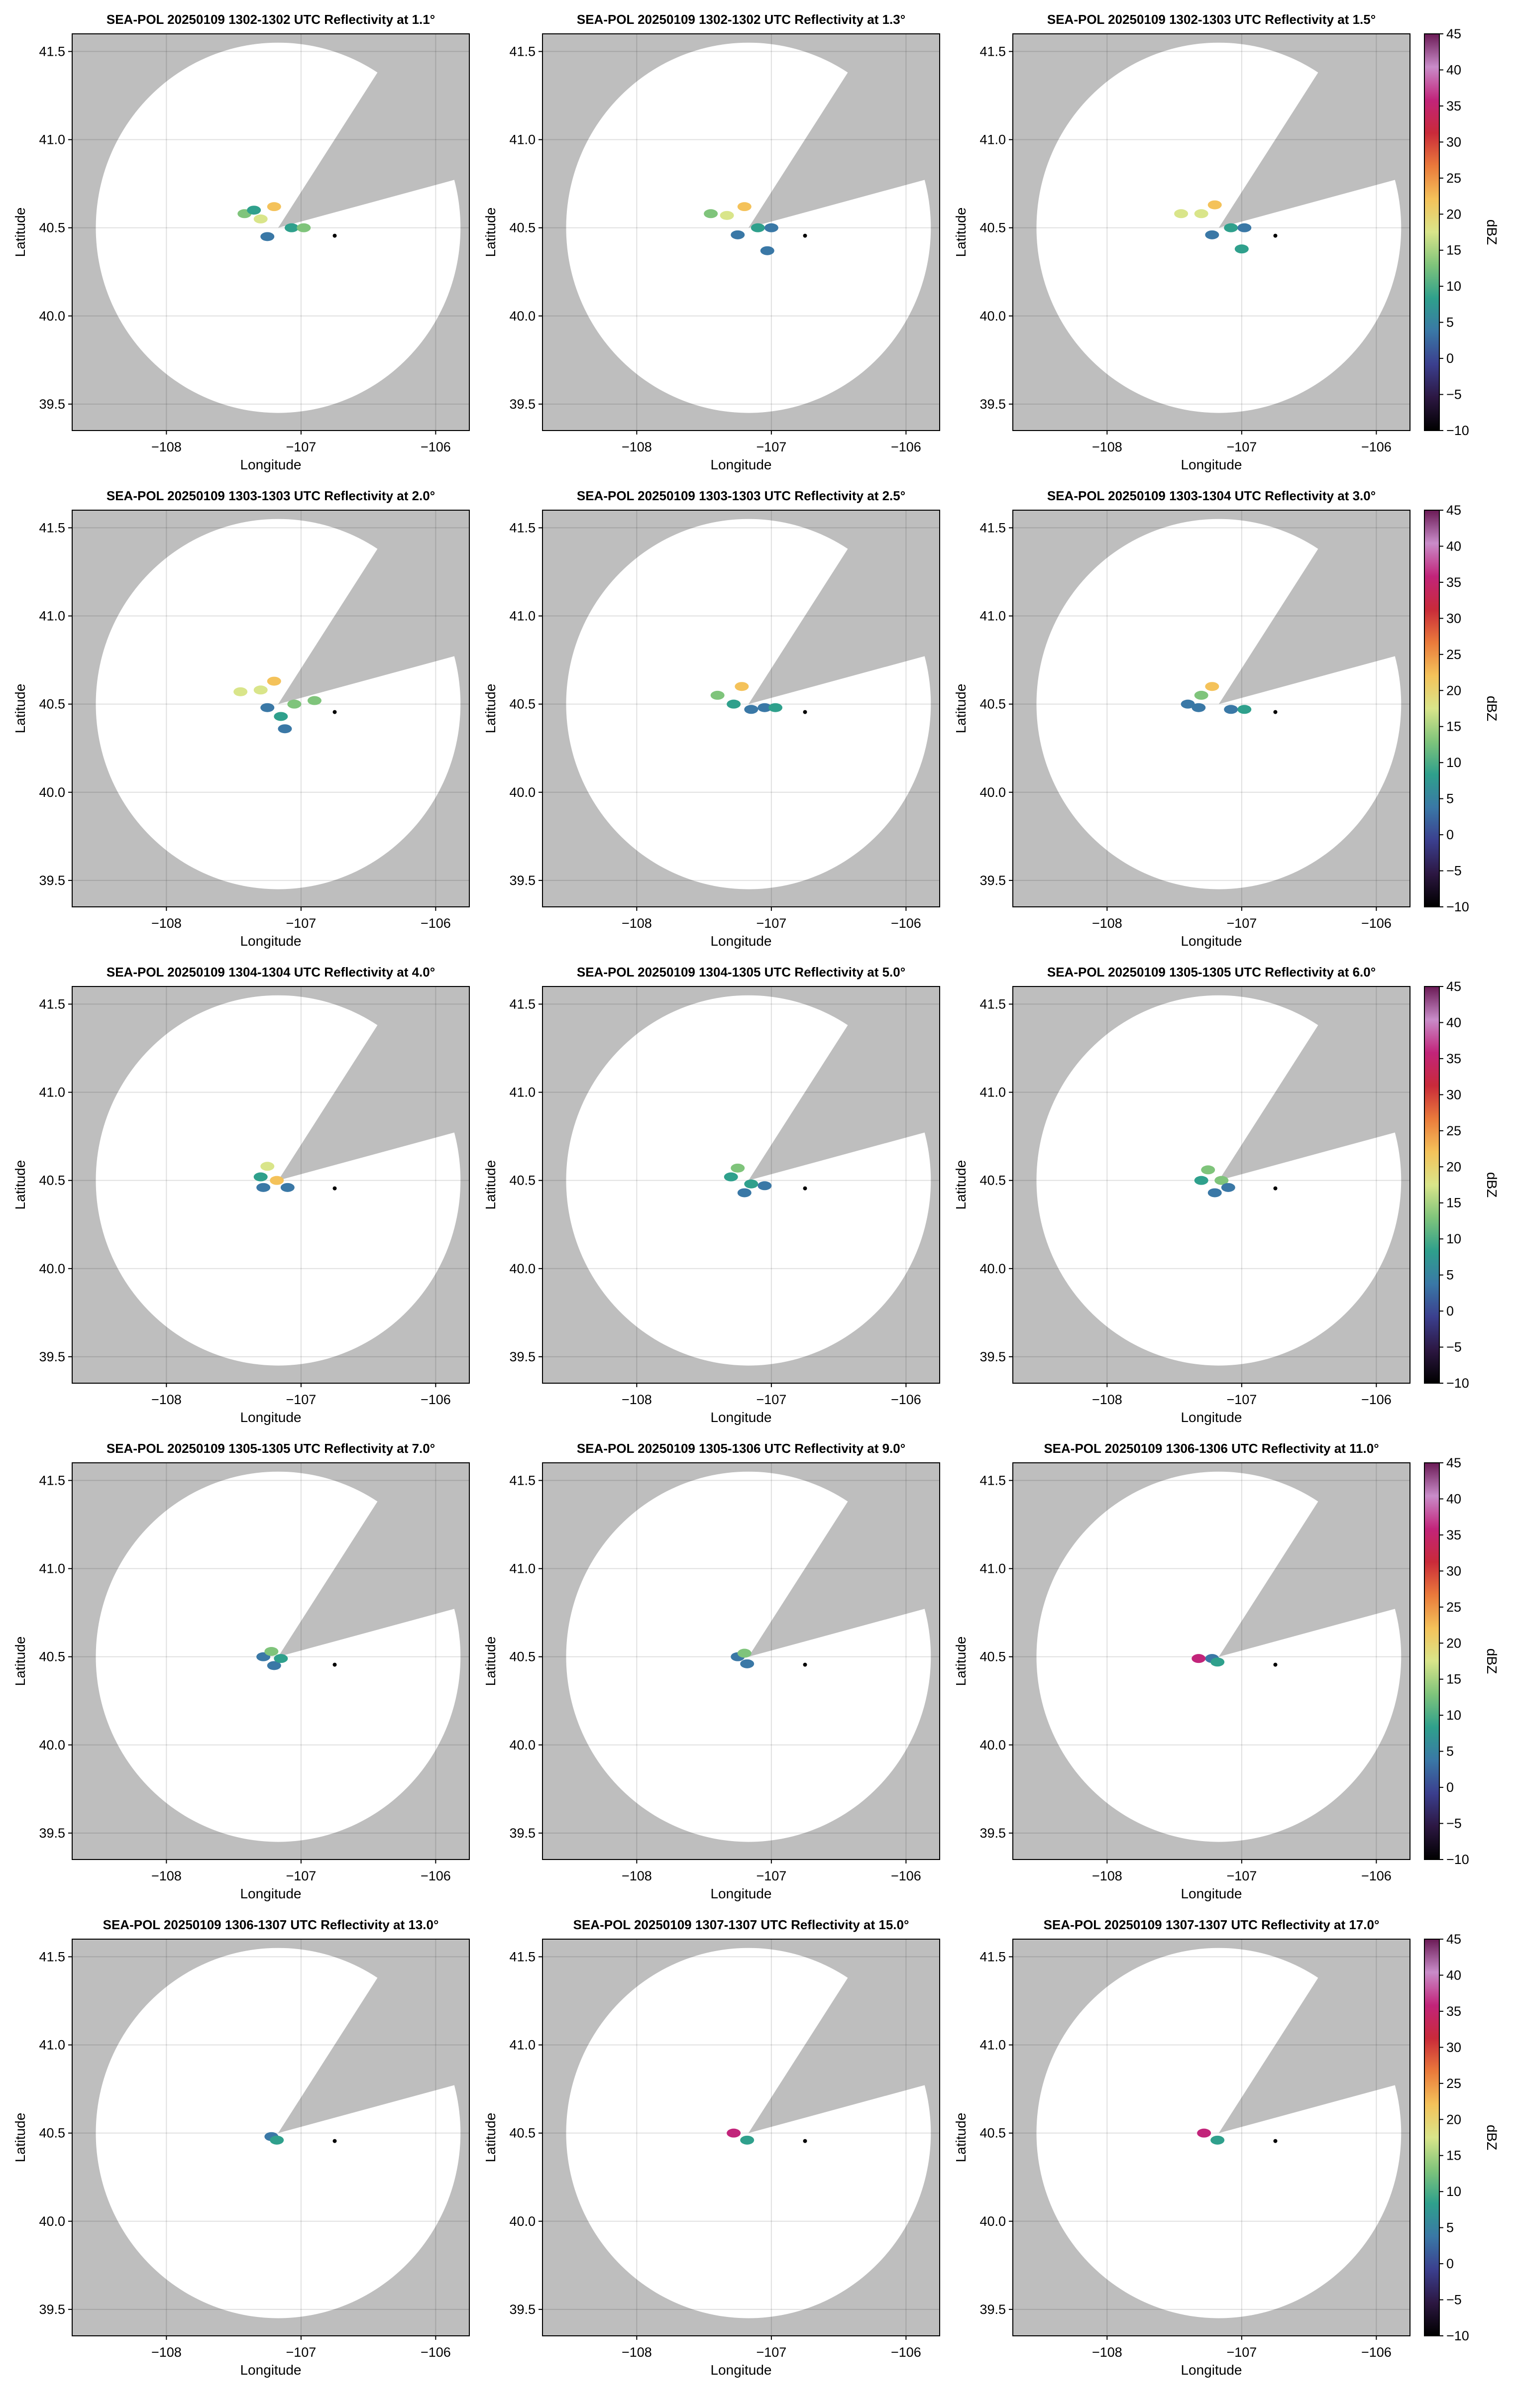 Image resolution: width=1517 pixels, height=2408 pixels. I want to click on colorbar-tick-label: −10, so click(1458, 906).